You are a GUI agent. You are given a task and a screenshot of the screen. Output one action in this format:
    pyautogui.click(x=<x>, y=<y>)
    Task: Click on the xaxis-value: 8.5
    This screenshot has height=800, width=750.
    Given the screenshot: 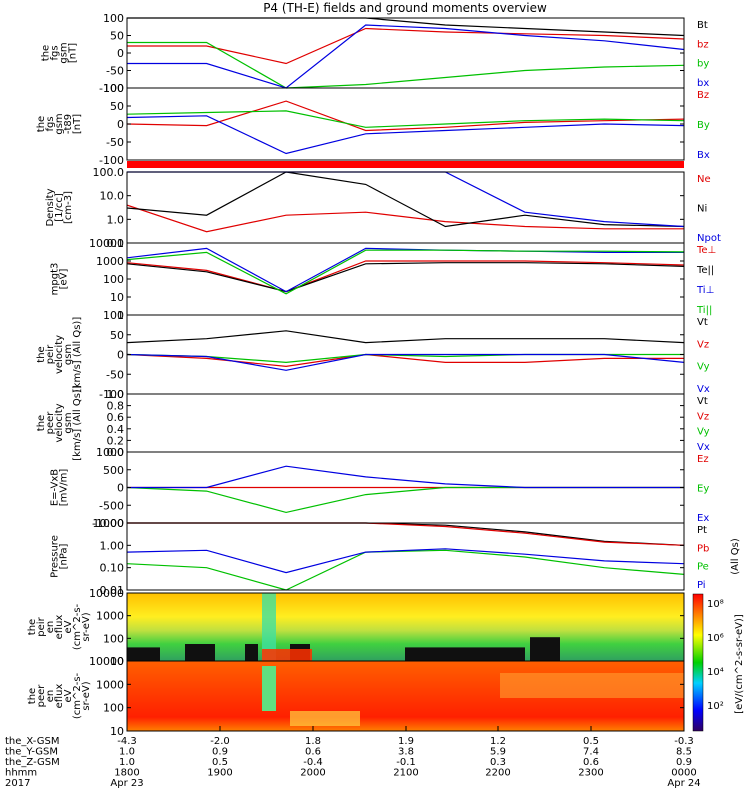 What is the action you would take?
    pyautogui.click(x=684, y=752)
    